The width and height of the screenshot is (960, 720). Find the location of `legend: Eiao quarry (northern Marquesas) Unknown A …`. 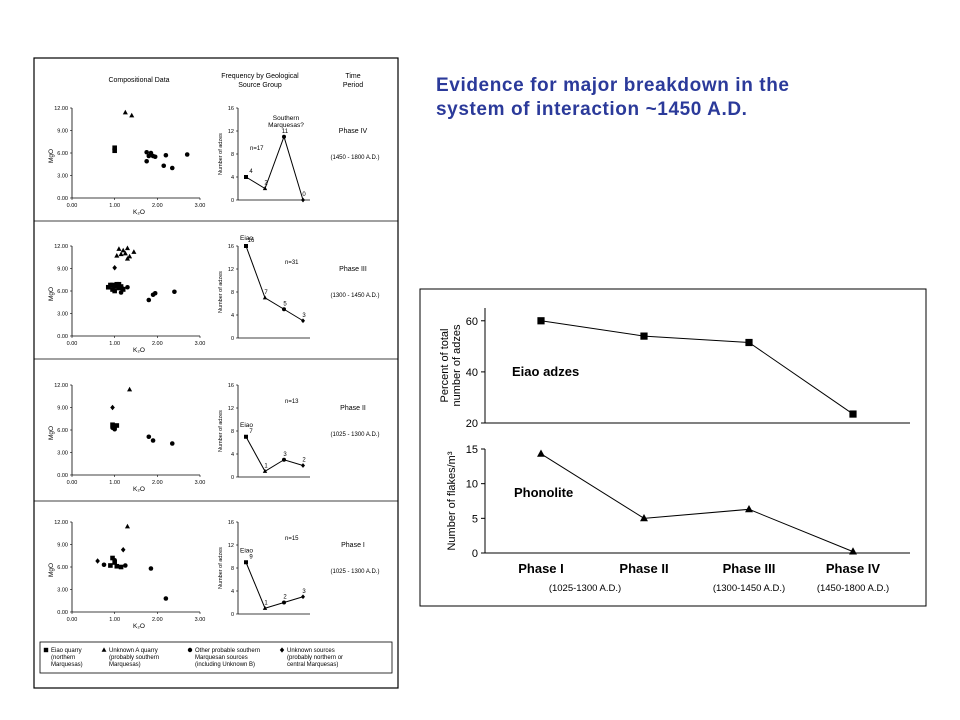

legend: Eiao quarry (northern Marquesas) Unknown A … is located at coordinates (193, 657).